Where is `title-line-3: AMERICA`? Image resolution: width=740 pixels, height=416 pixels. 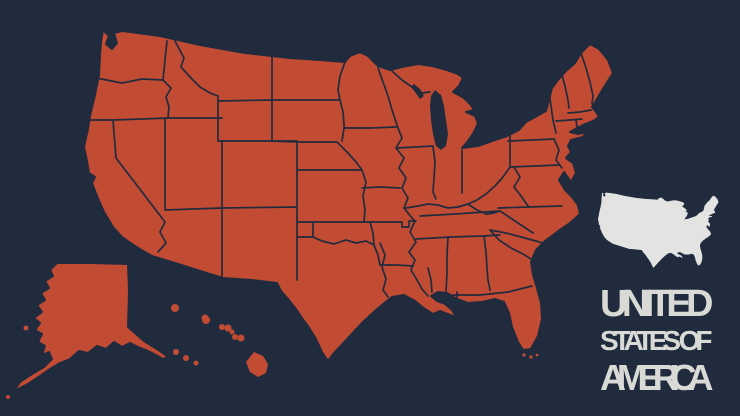
title-line-3: AMERICA is located at coordinates (657, 377).